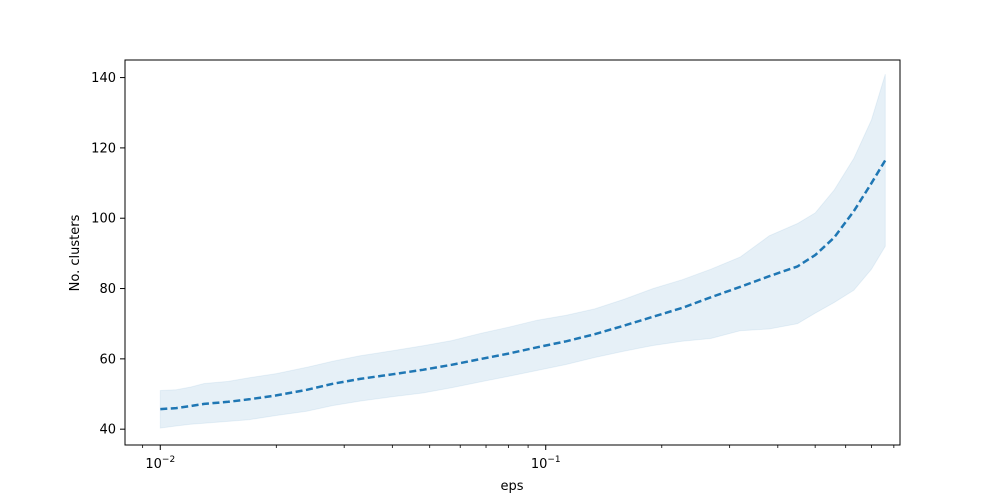 This screenshot has width=1000, height=500. What do you see at coordinates (511, 486) in the screenshot?
I see `x-axis-label: eps` at bounding box center [511, 486].